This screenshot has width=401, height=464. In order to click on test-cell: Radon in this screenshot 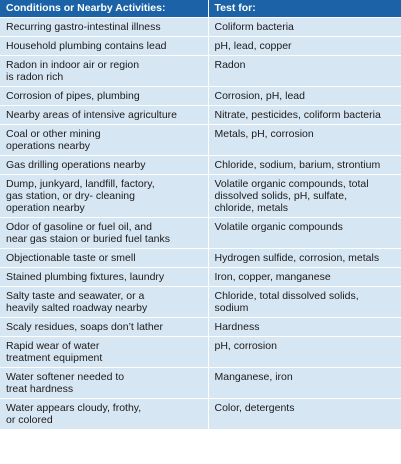, I will do `click(304, 71)`.